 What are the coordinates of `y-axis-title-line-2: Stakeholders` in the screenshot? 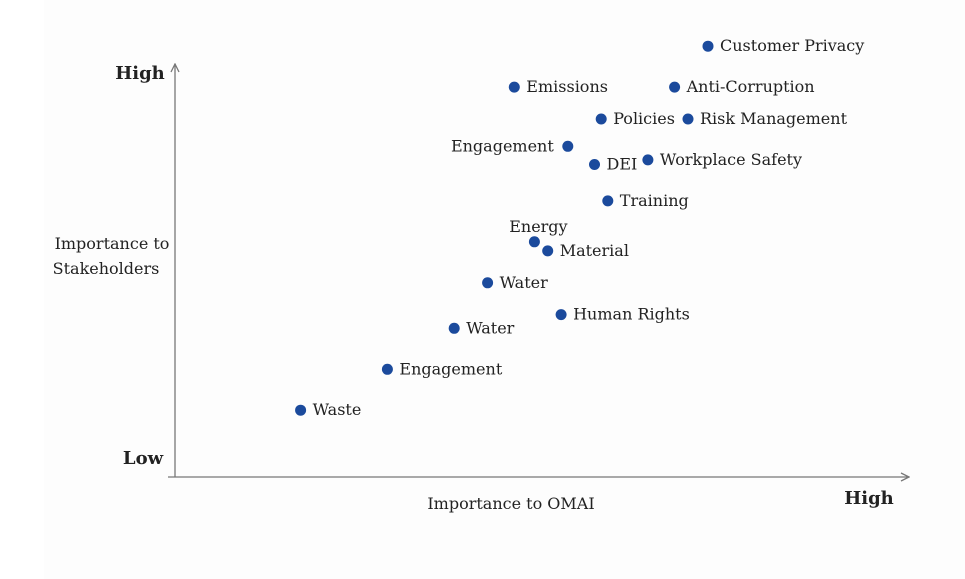 It's located at (106, 268).